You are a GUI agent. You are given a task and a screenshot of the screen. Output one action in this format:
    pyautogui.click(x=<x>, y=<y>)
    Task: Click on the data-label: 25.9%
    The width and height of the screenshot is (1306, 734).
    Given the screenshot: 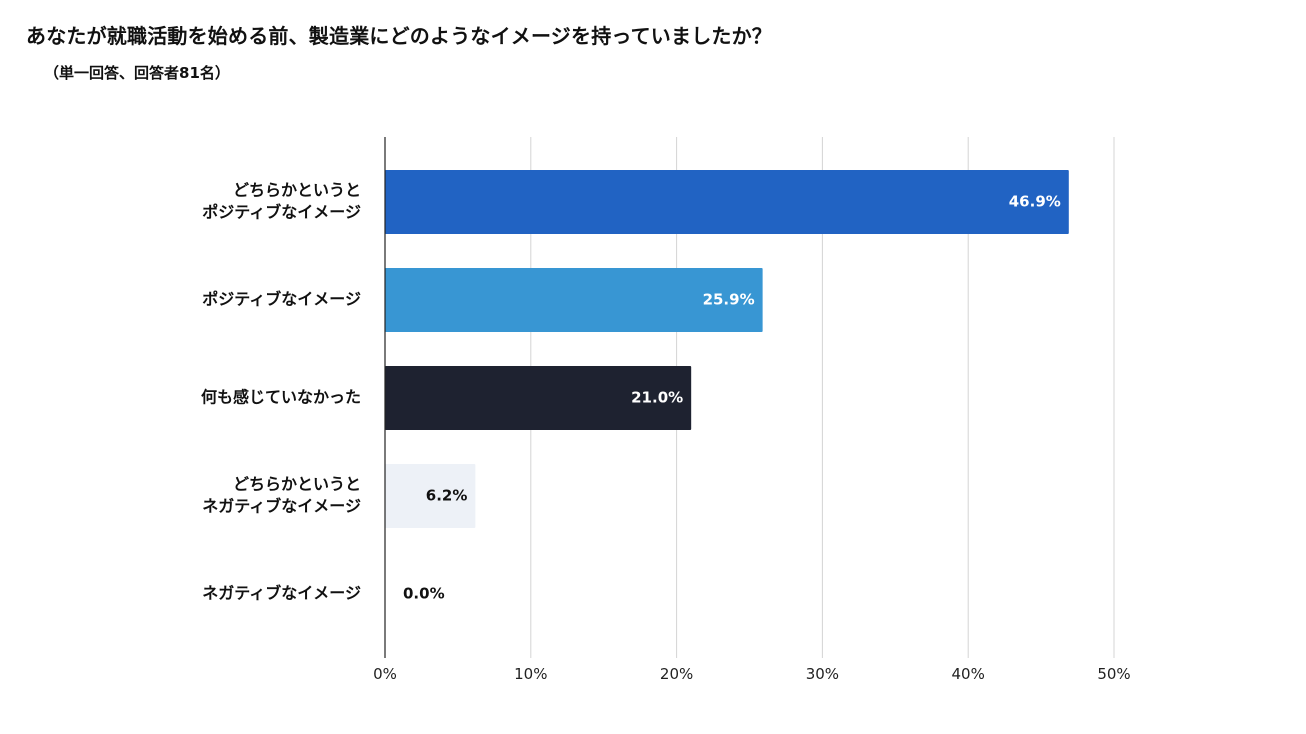 What is the action you would take?
    pyautogui.click(x=729, y=300)
    